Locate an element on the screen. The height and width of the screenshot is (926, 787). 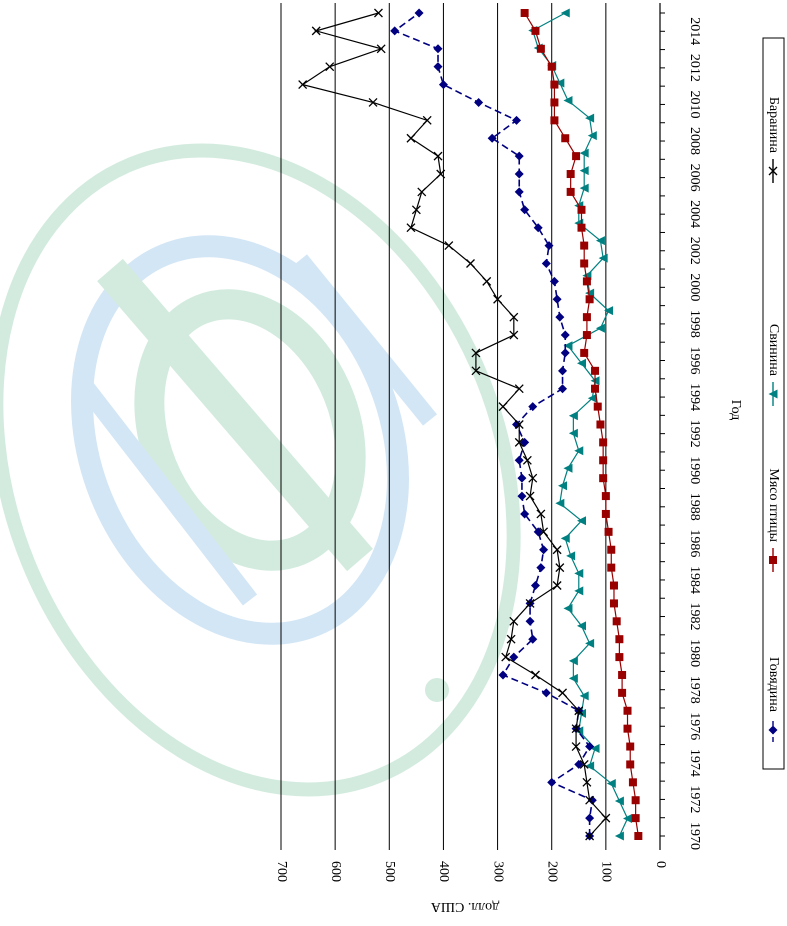
y-tick-label: 600 is located at coordinates (335, 871).